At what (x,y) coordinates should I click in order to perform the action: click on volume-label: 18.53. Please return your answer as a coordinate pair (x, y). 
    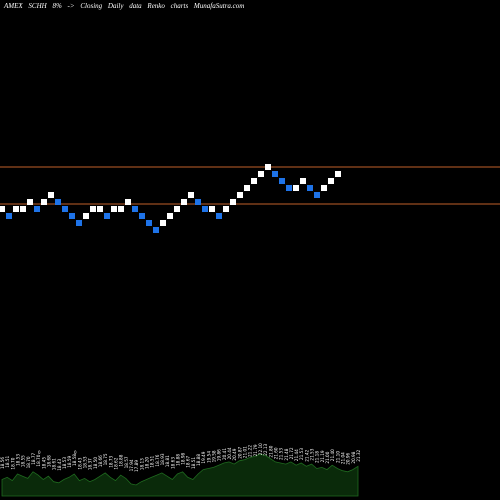
    Looking at the image, I should click on (85, 462).